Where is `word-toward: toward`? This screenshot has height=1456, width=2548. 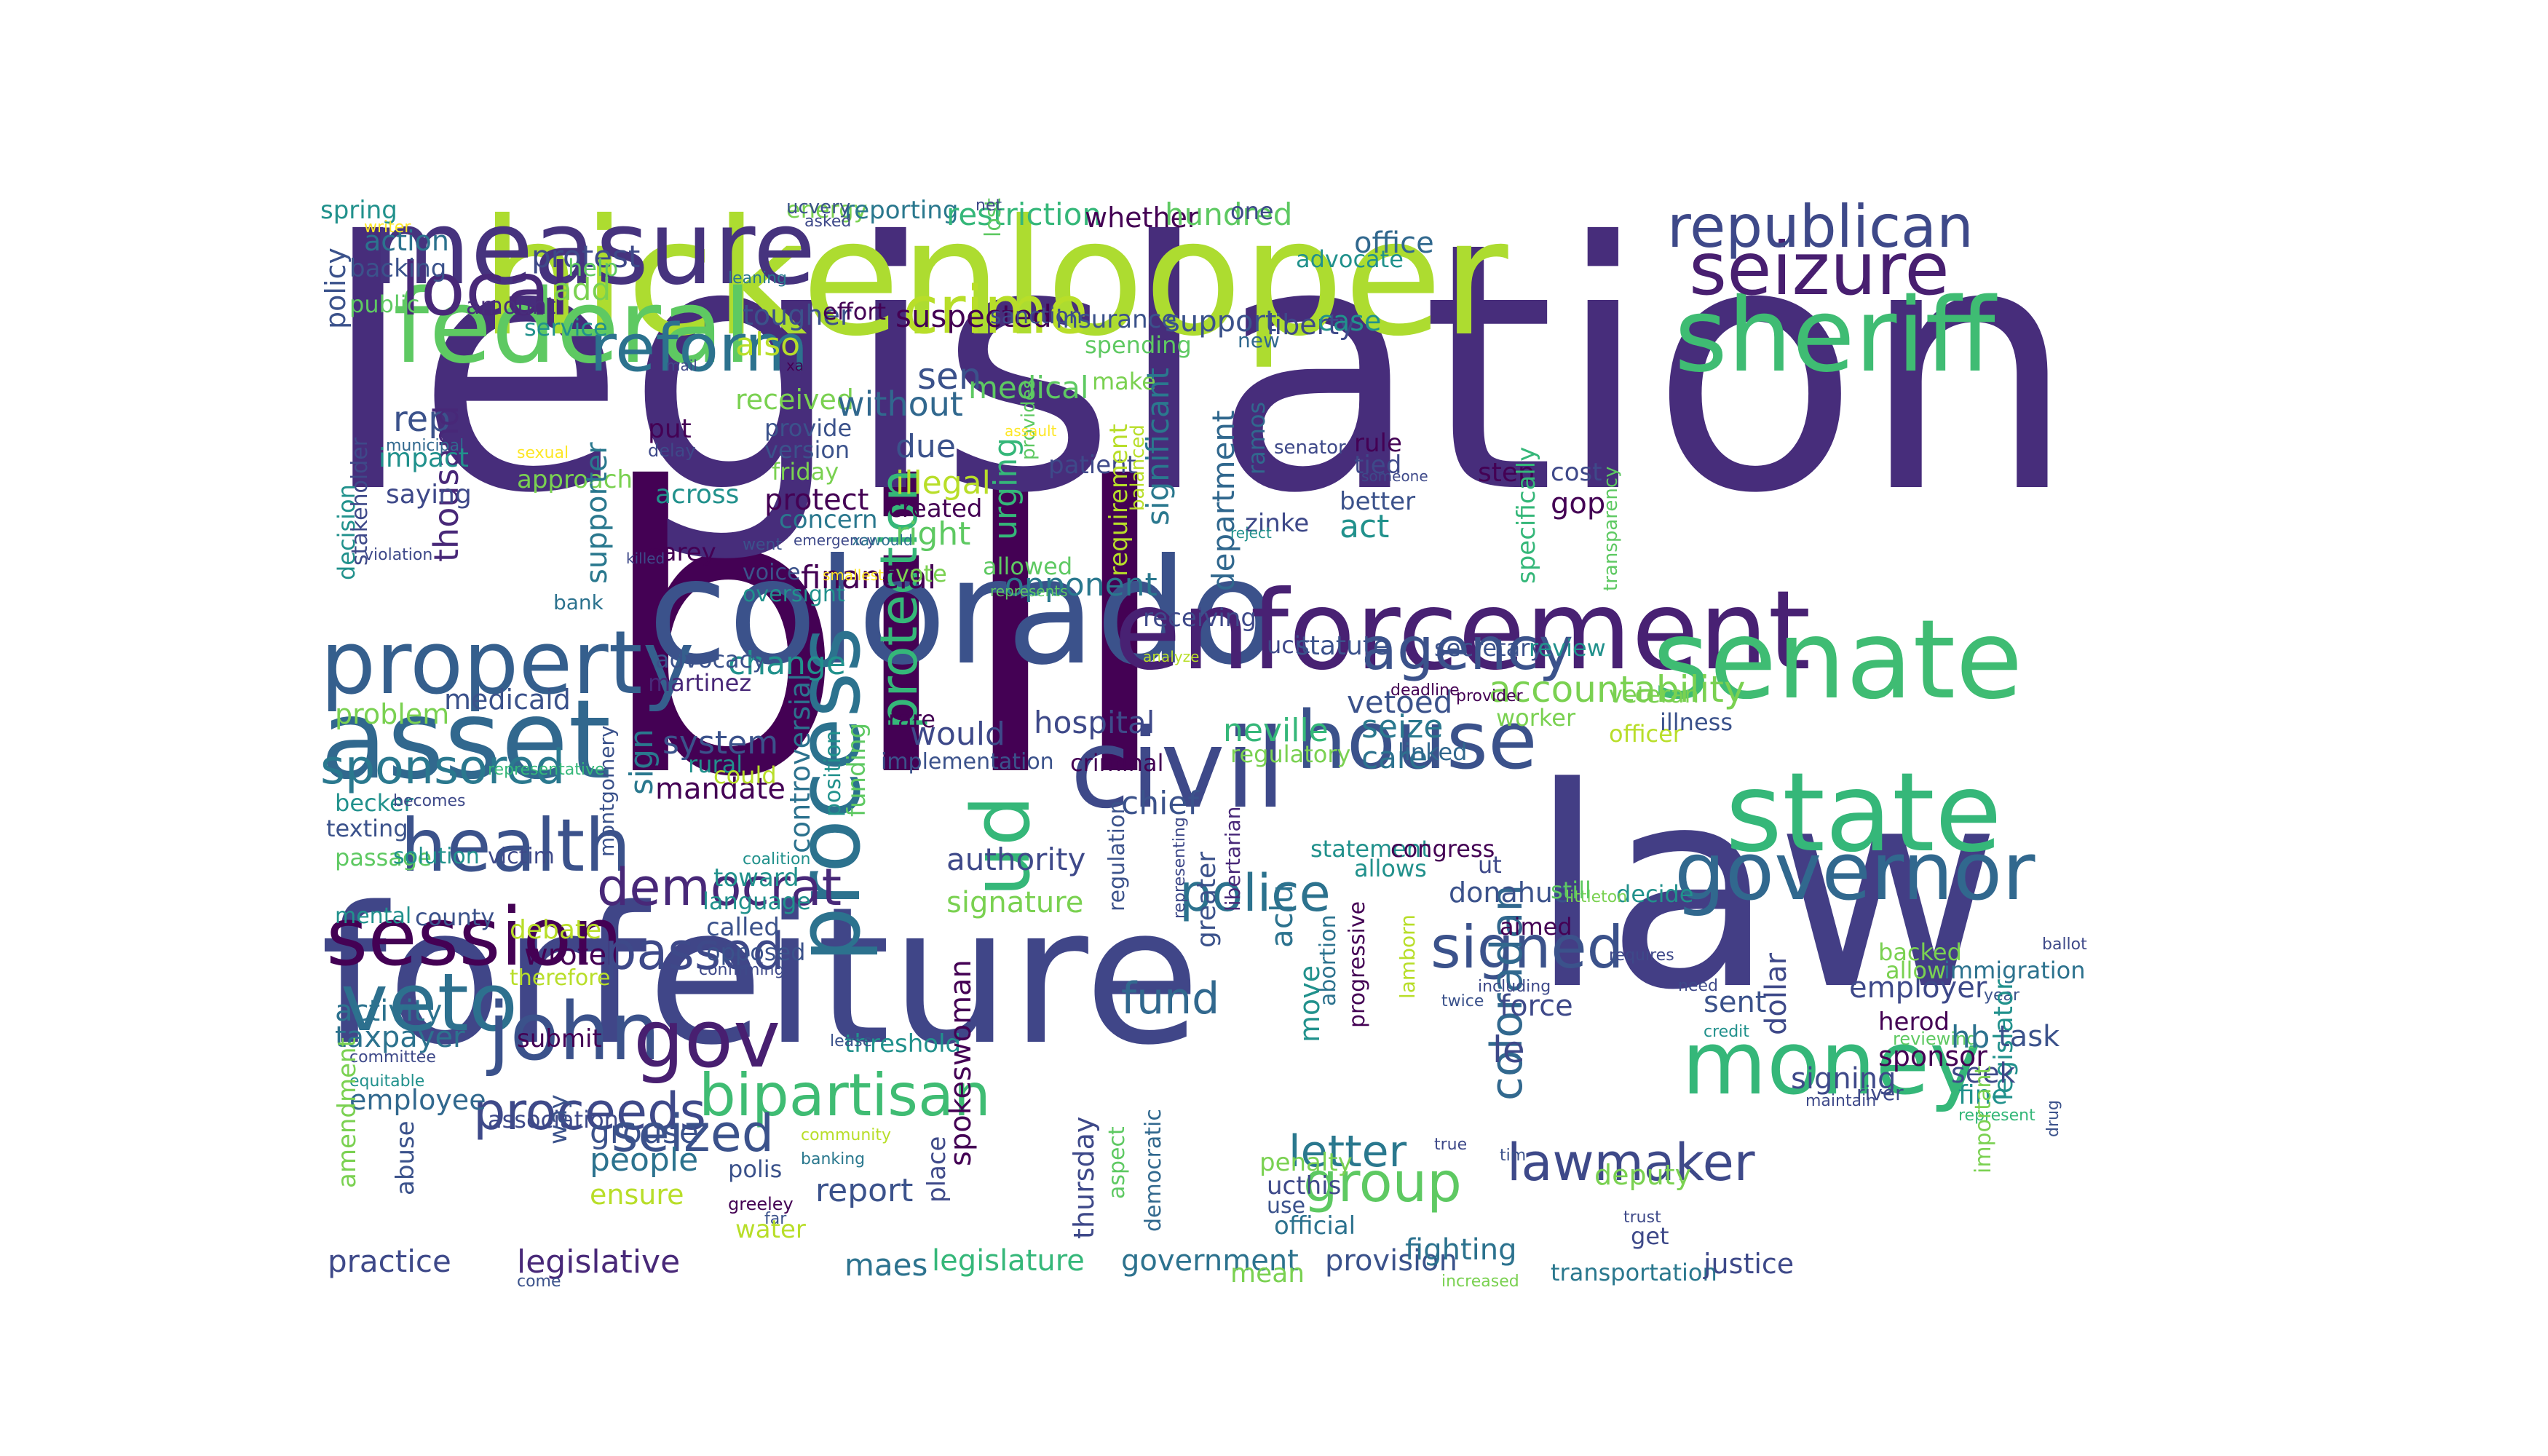
word-toward: toward is located at coordinates (756, 878).